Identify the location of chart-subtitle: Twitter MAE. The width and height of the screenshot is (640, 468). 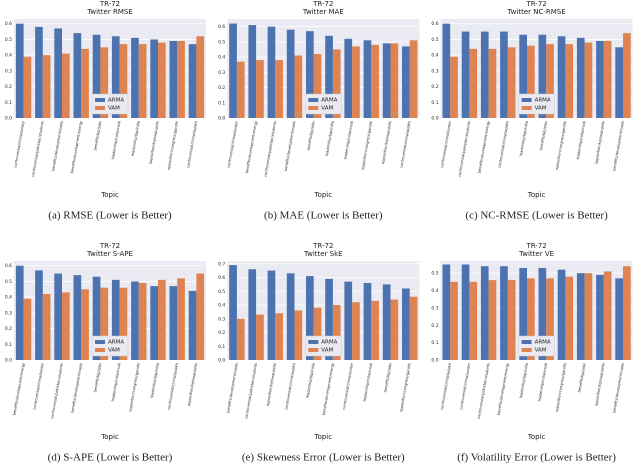
(323, 12).